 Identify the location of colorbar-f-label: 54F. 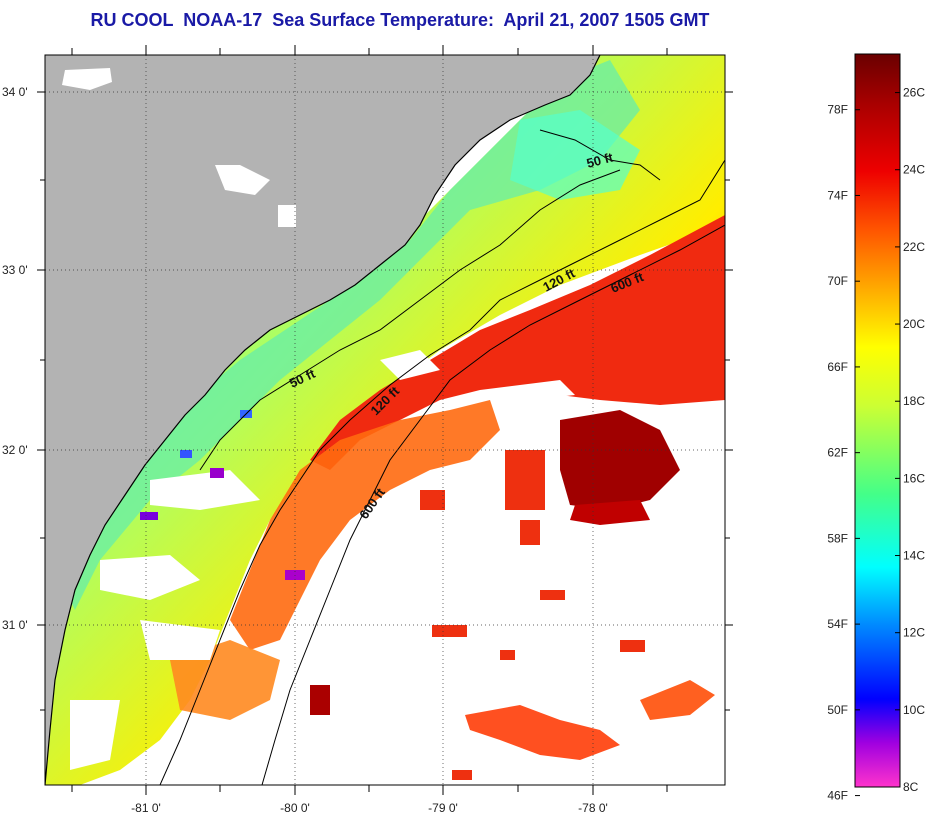
(837, 624).